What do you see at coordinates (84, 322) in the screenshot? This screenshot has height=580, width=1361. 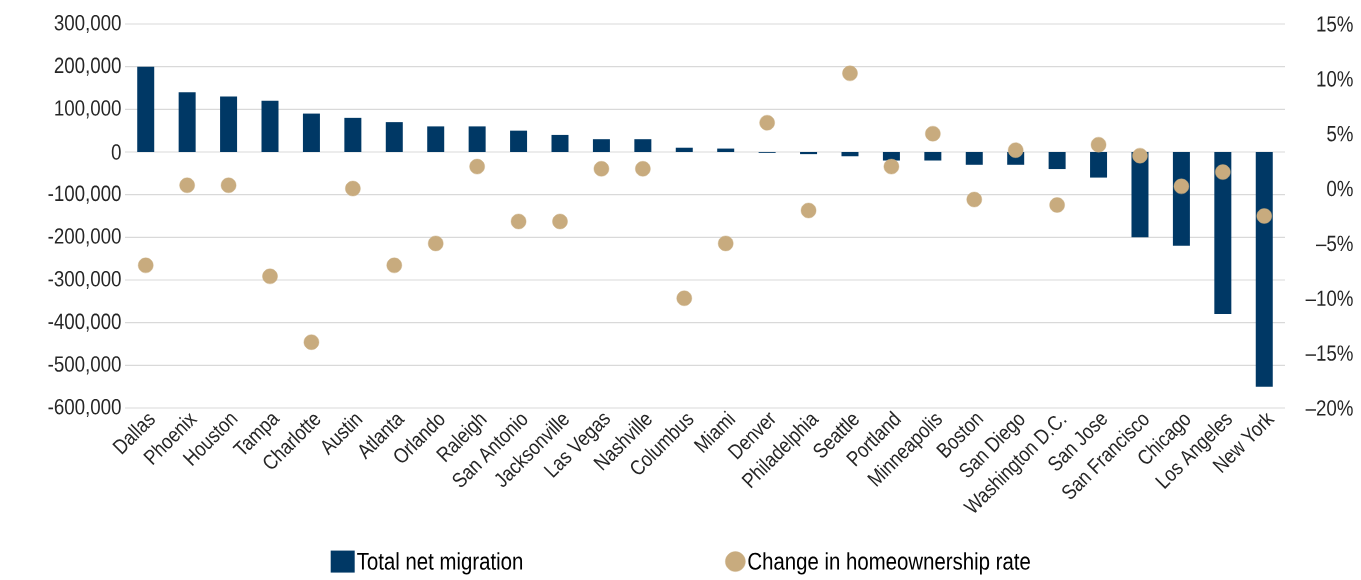 I see `y-tick-label: -400,000` at bounding box center [84, 322].